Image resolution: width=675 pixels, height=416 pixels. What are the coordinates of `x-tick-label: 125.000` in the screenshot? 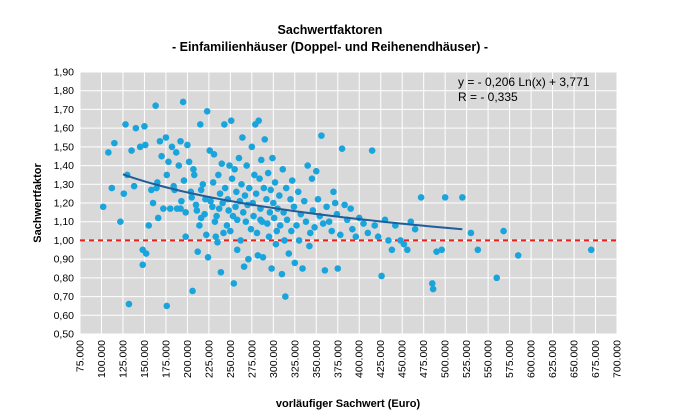 It's located at (123, 359).